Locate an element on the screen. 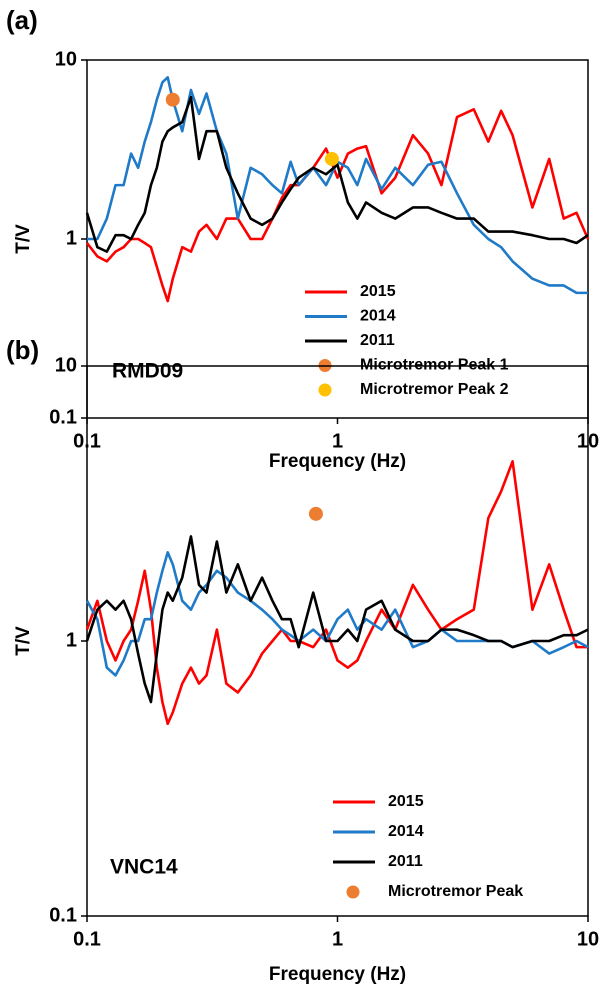 The width and height of the screenshot is (607, 1000). panel-label: (b) is located at coordinates (22, 350).